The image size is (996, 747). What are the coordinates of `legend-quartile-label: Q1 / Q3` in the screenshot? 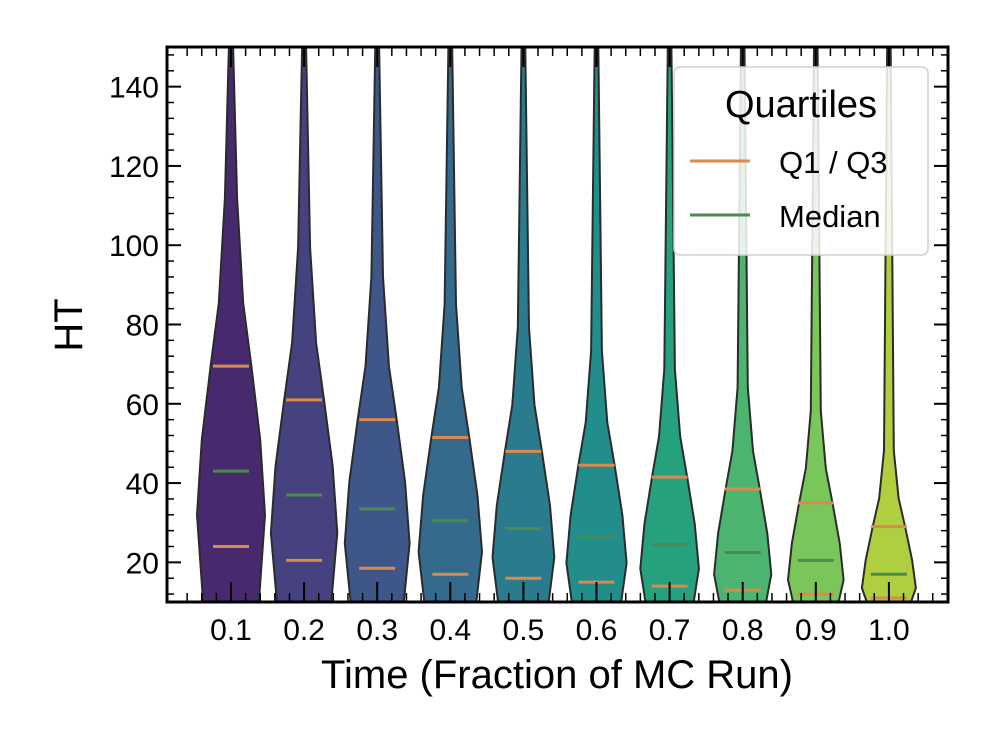 It's located at (833, 162).